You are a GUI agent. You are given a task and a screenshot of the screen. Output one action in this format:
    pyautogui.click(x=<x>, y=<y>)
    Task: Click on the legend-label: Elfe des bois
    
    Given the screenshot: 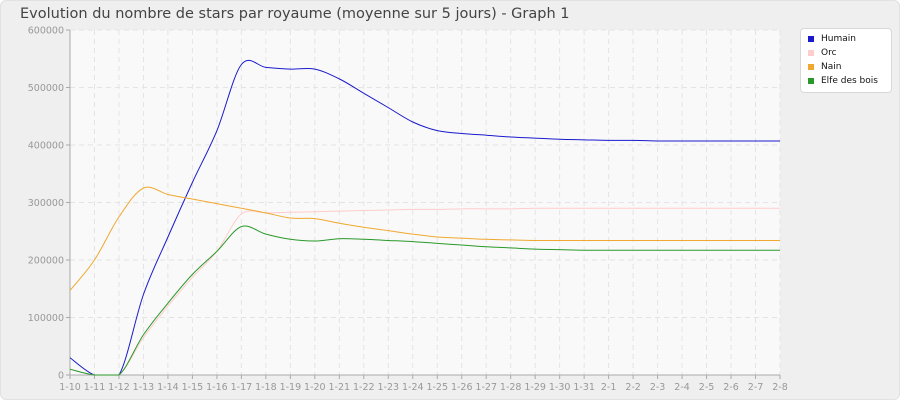 What is the action you would take?
    pyautogui.click(x=849, y=81)
    